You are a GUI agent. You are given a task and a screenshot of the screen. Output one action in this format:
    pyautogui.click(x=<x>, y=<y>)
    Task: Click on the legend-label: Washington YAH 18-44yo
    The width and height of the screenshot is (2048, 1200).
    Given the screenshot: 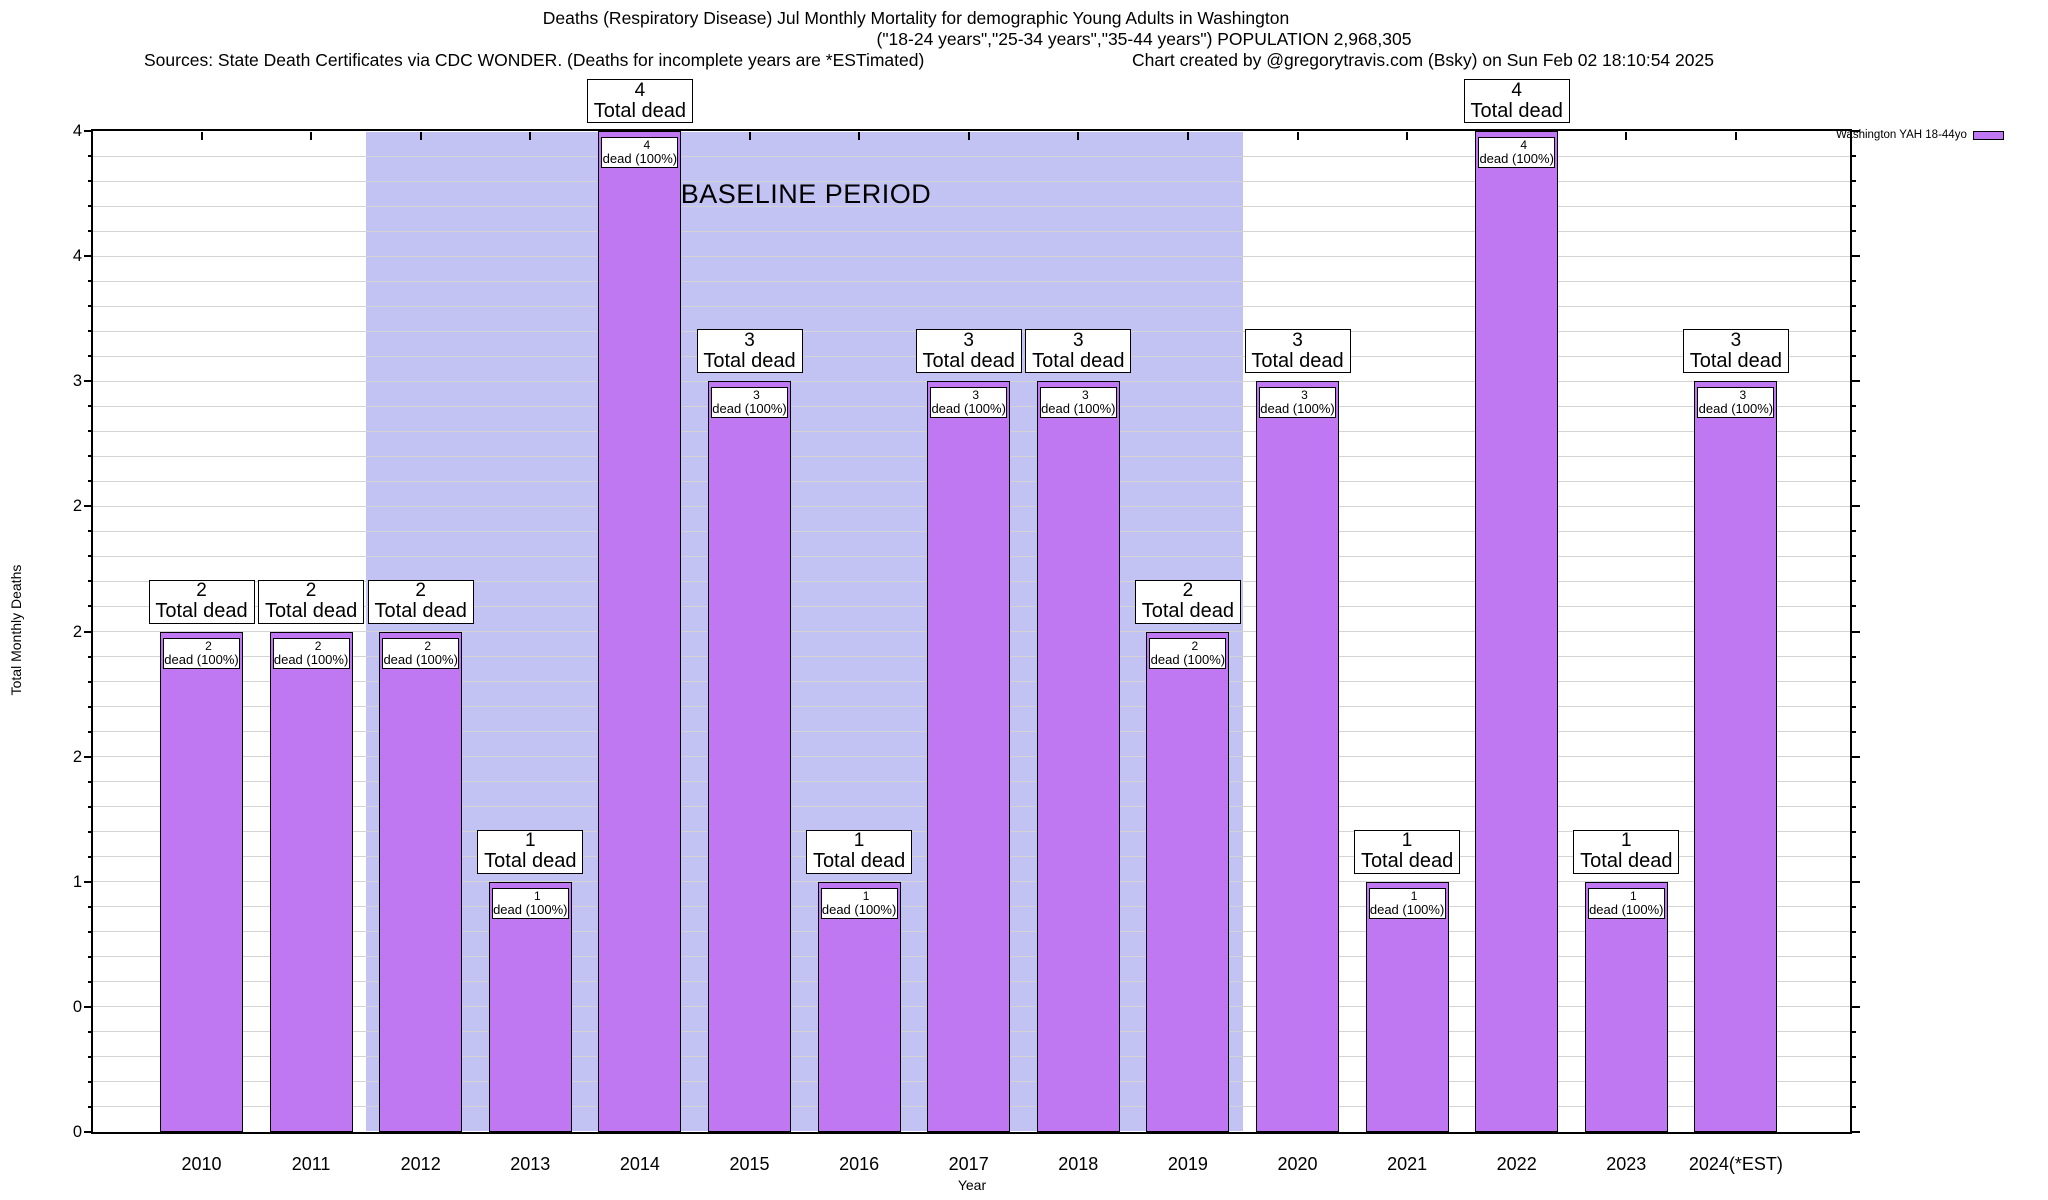 What is the action you would take?
    pyautogui.click(x=1901, y=135)
    